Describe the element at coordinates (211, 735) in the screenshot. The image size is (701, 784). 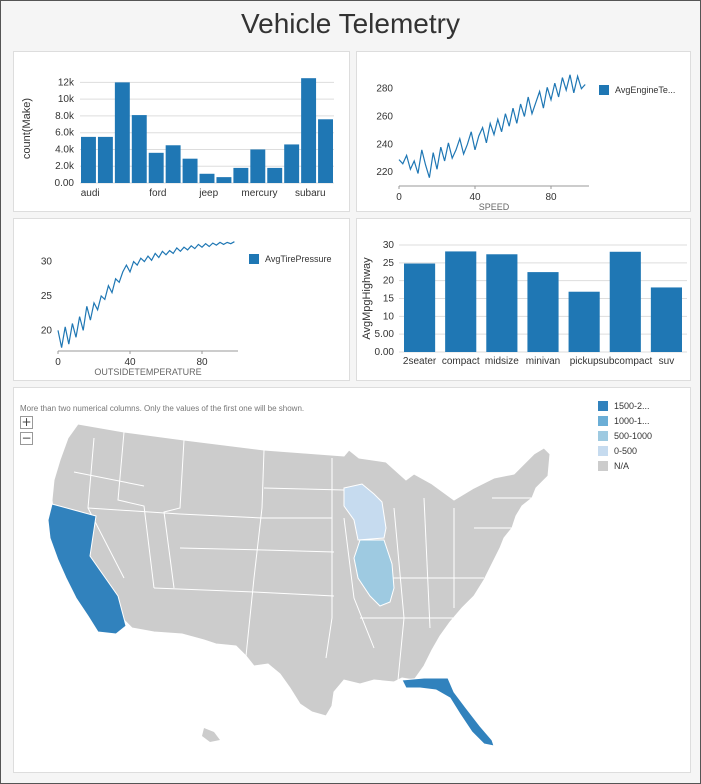
I see `state-hawaii` at that location.